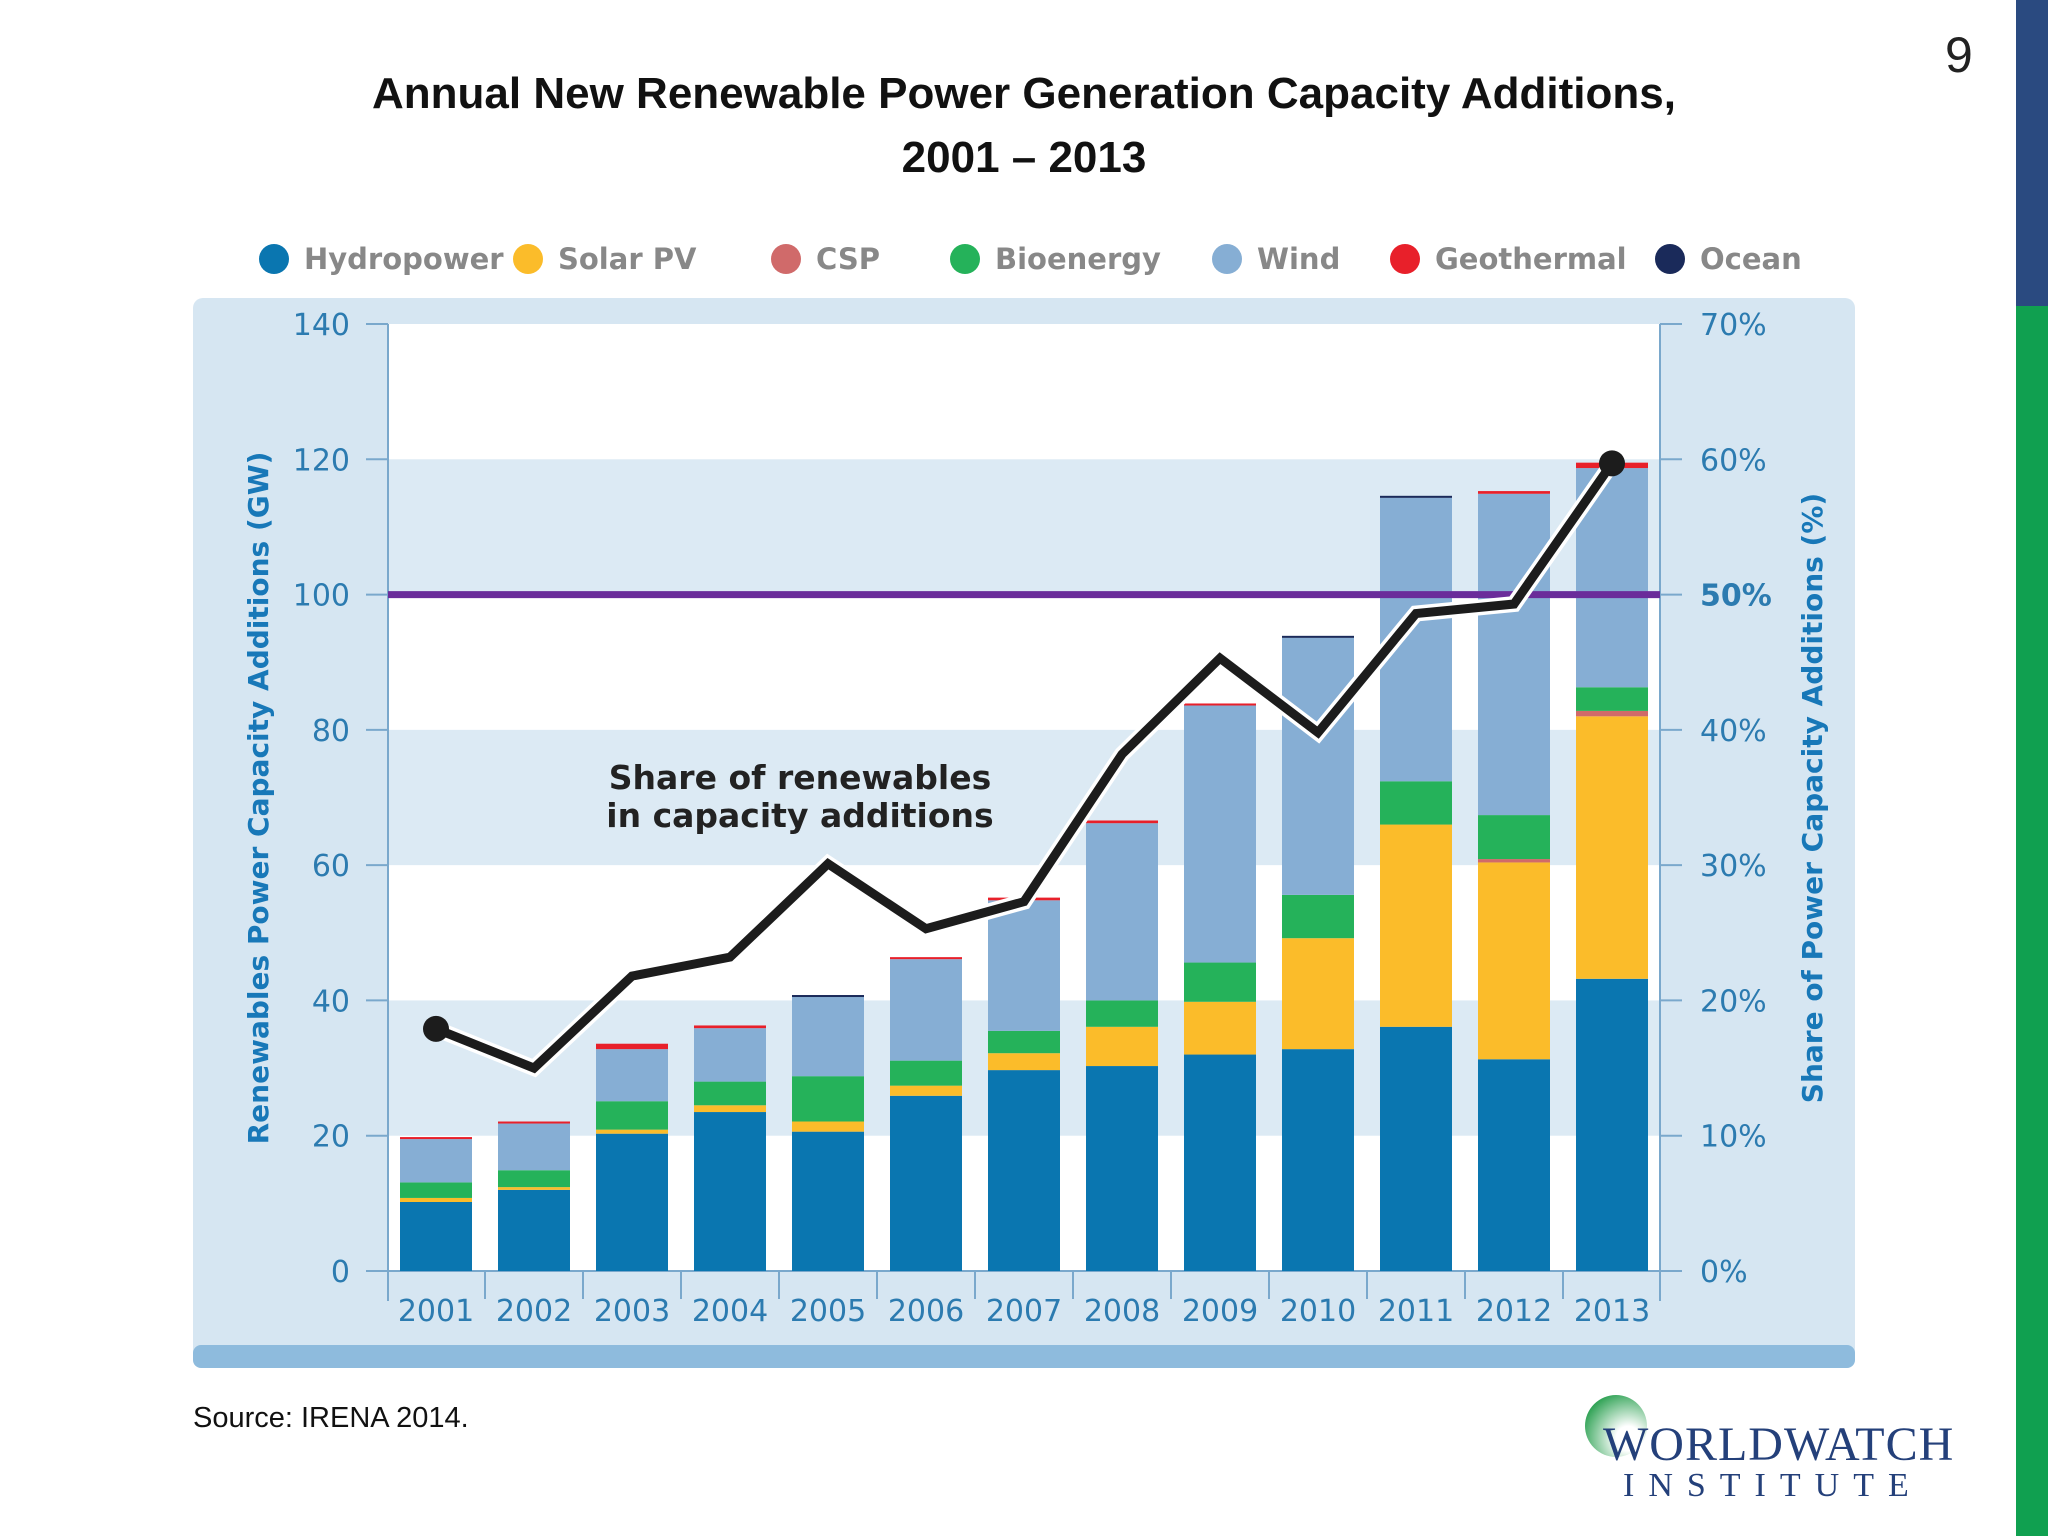  I want to click on x-tick-label: 2012, so click(1514, 1311).